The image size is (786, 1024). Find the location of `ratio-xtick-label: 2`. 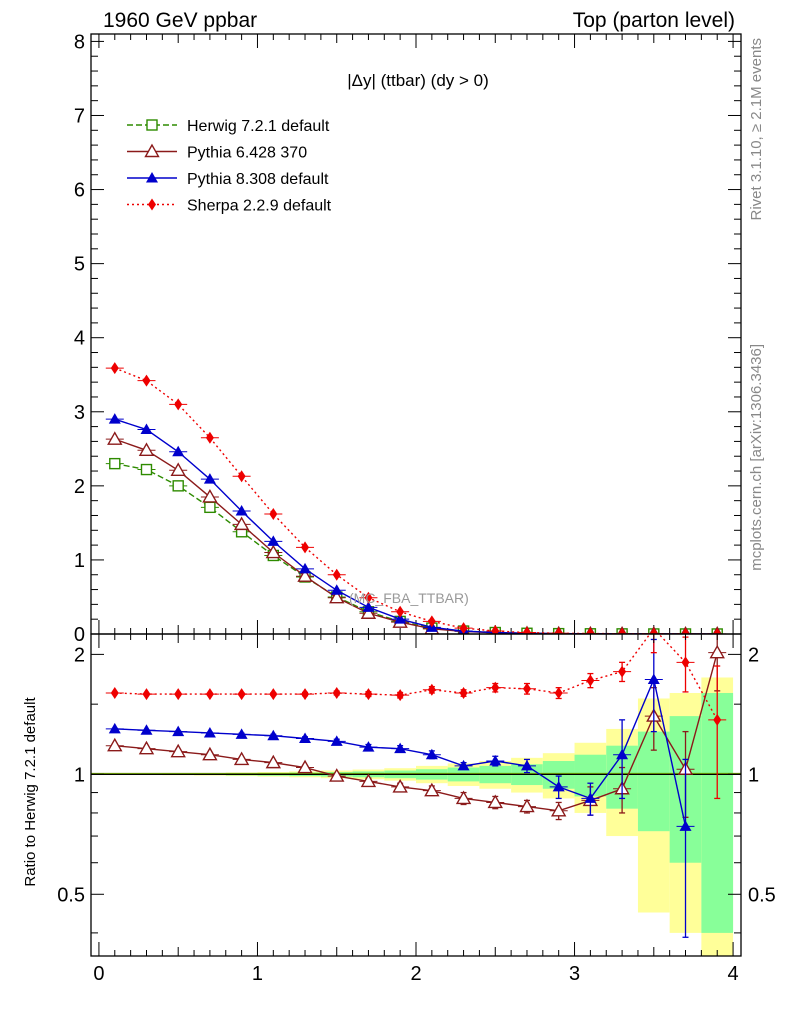

ratio-xtick-label: 2 is located at coordinates (415, 974).